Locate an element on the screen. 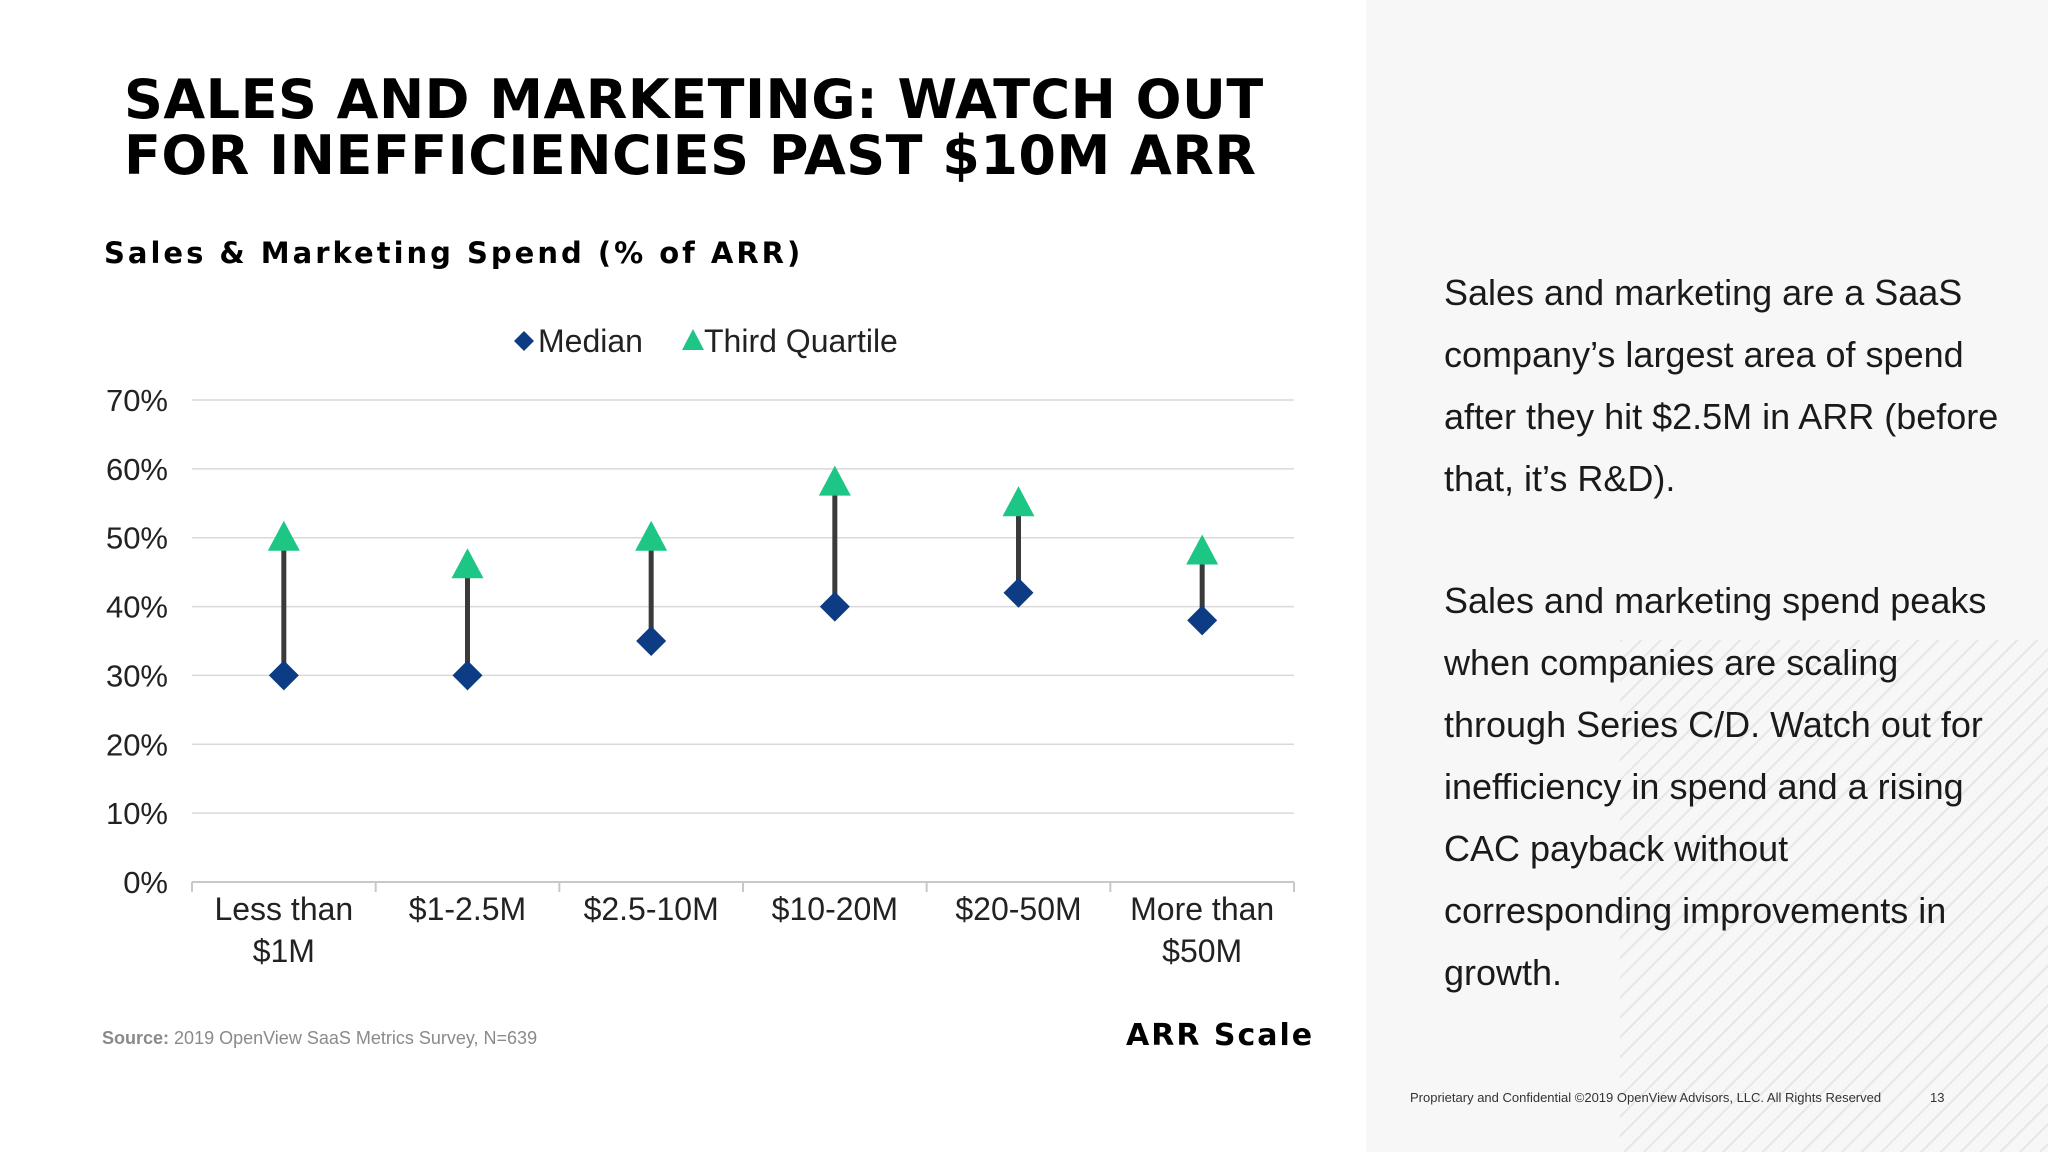 This screenshot has height=1152, width=2048. y-tick-label: 70% is located at coordinates (137, 400).